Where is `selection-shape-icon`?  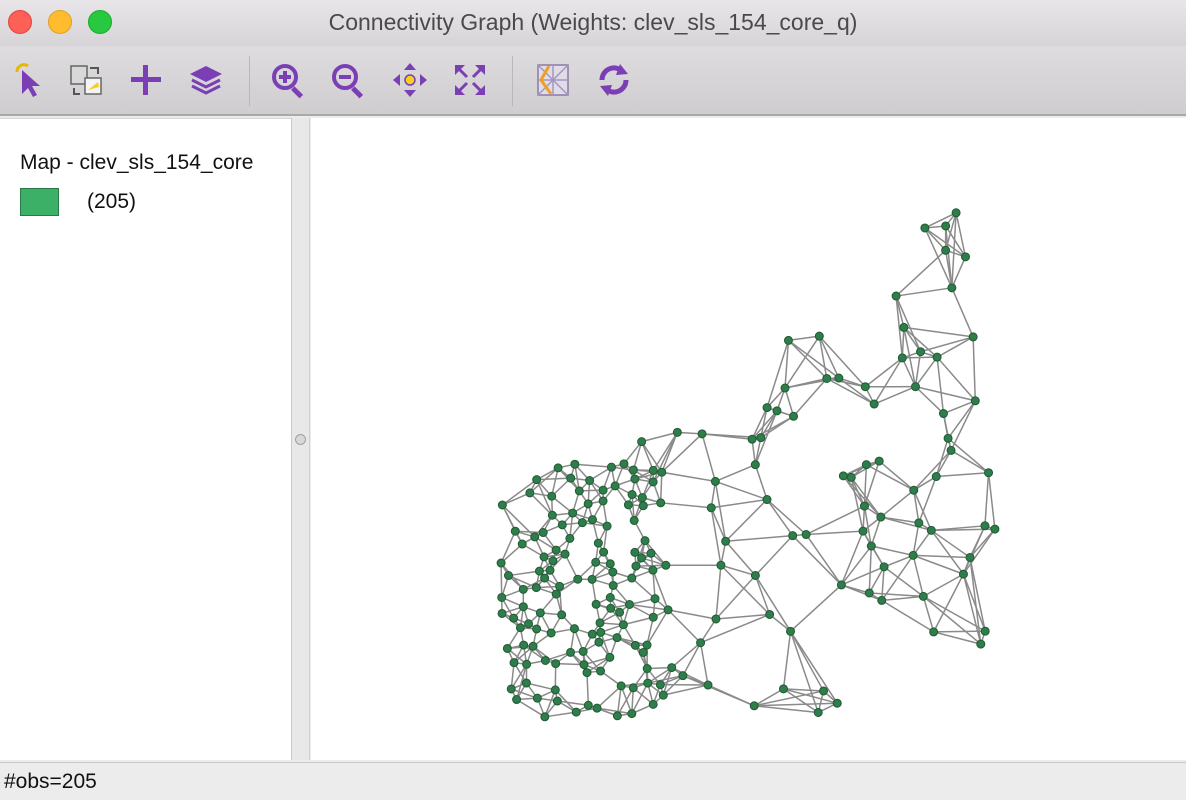 selection-shape-icon is located at coordinates (86, 80).